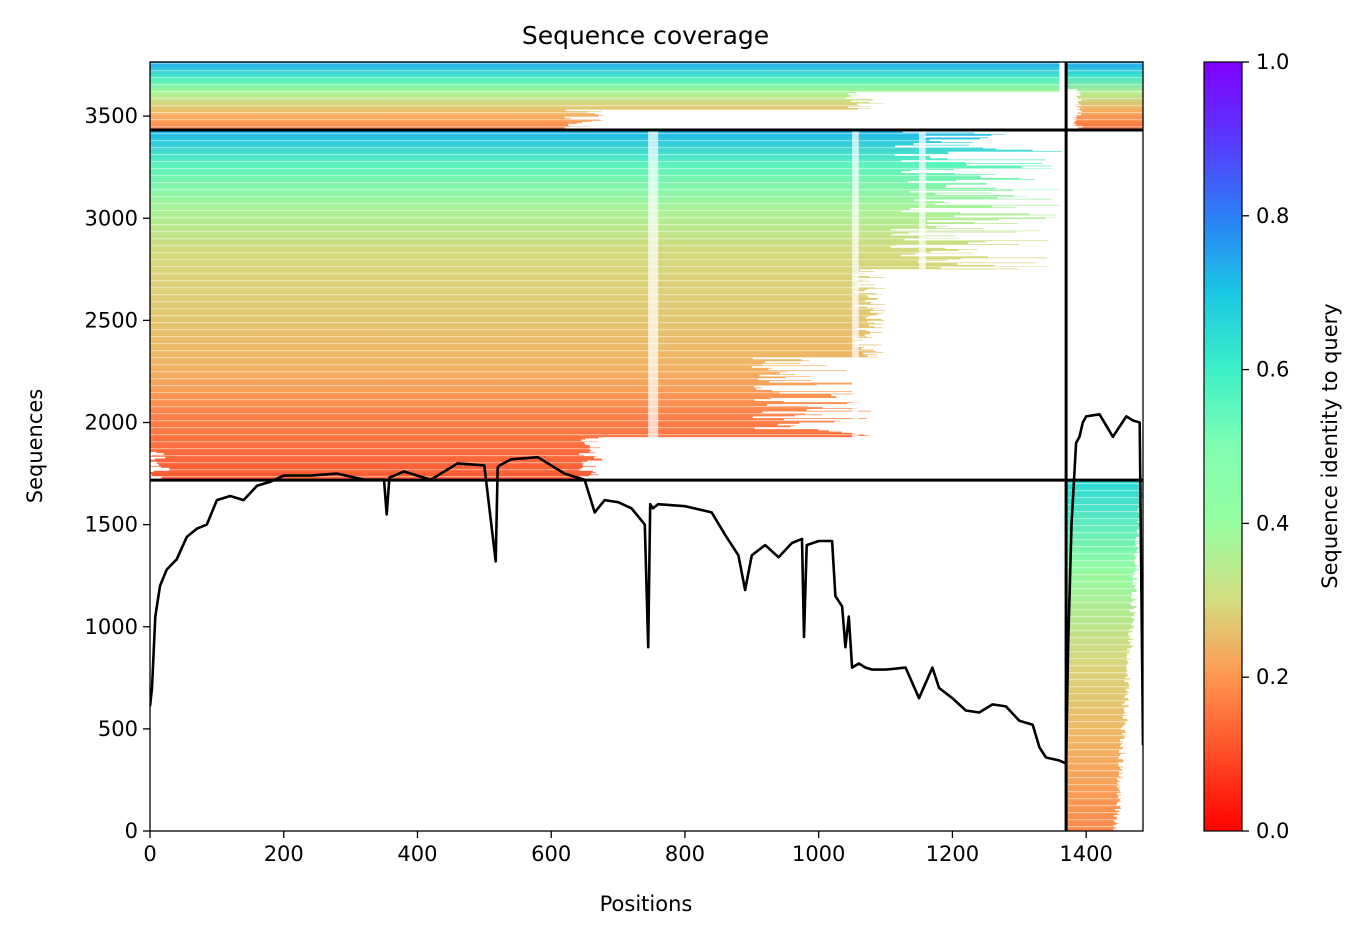 The width and height of the screenshot is (1364, 939). I want to click on x-tick-label: 1400, so click(1085, 854).